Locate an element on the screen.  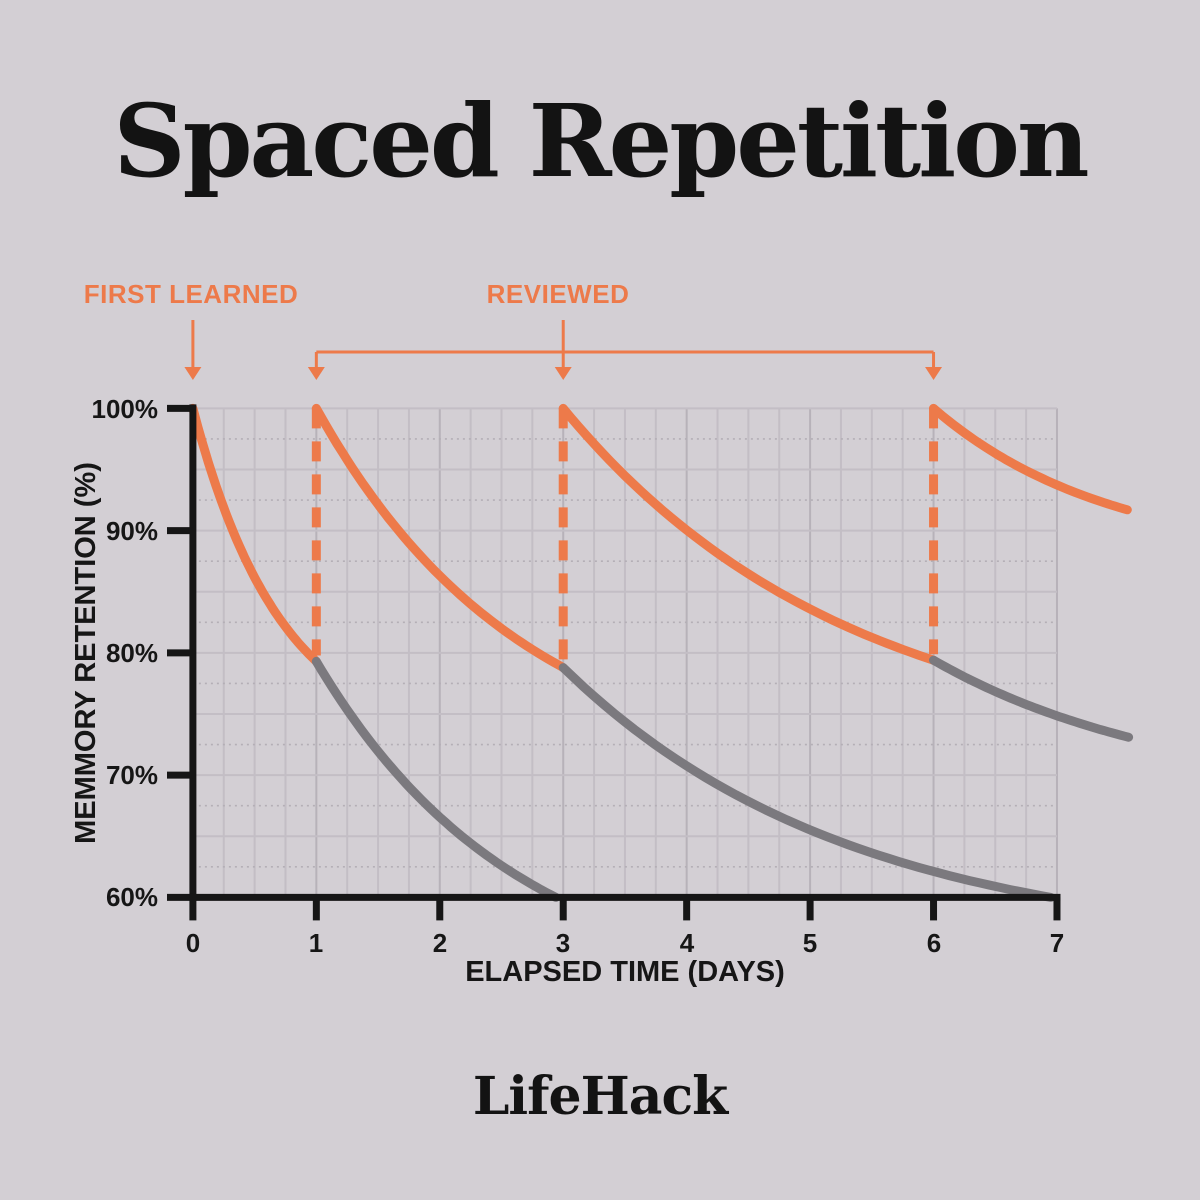
annotation-arrows-layer is located at coordinates (563, 350).